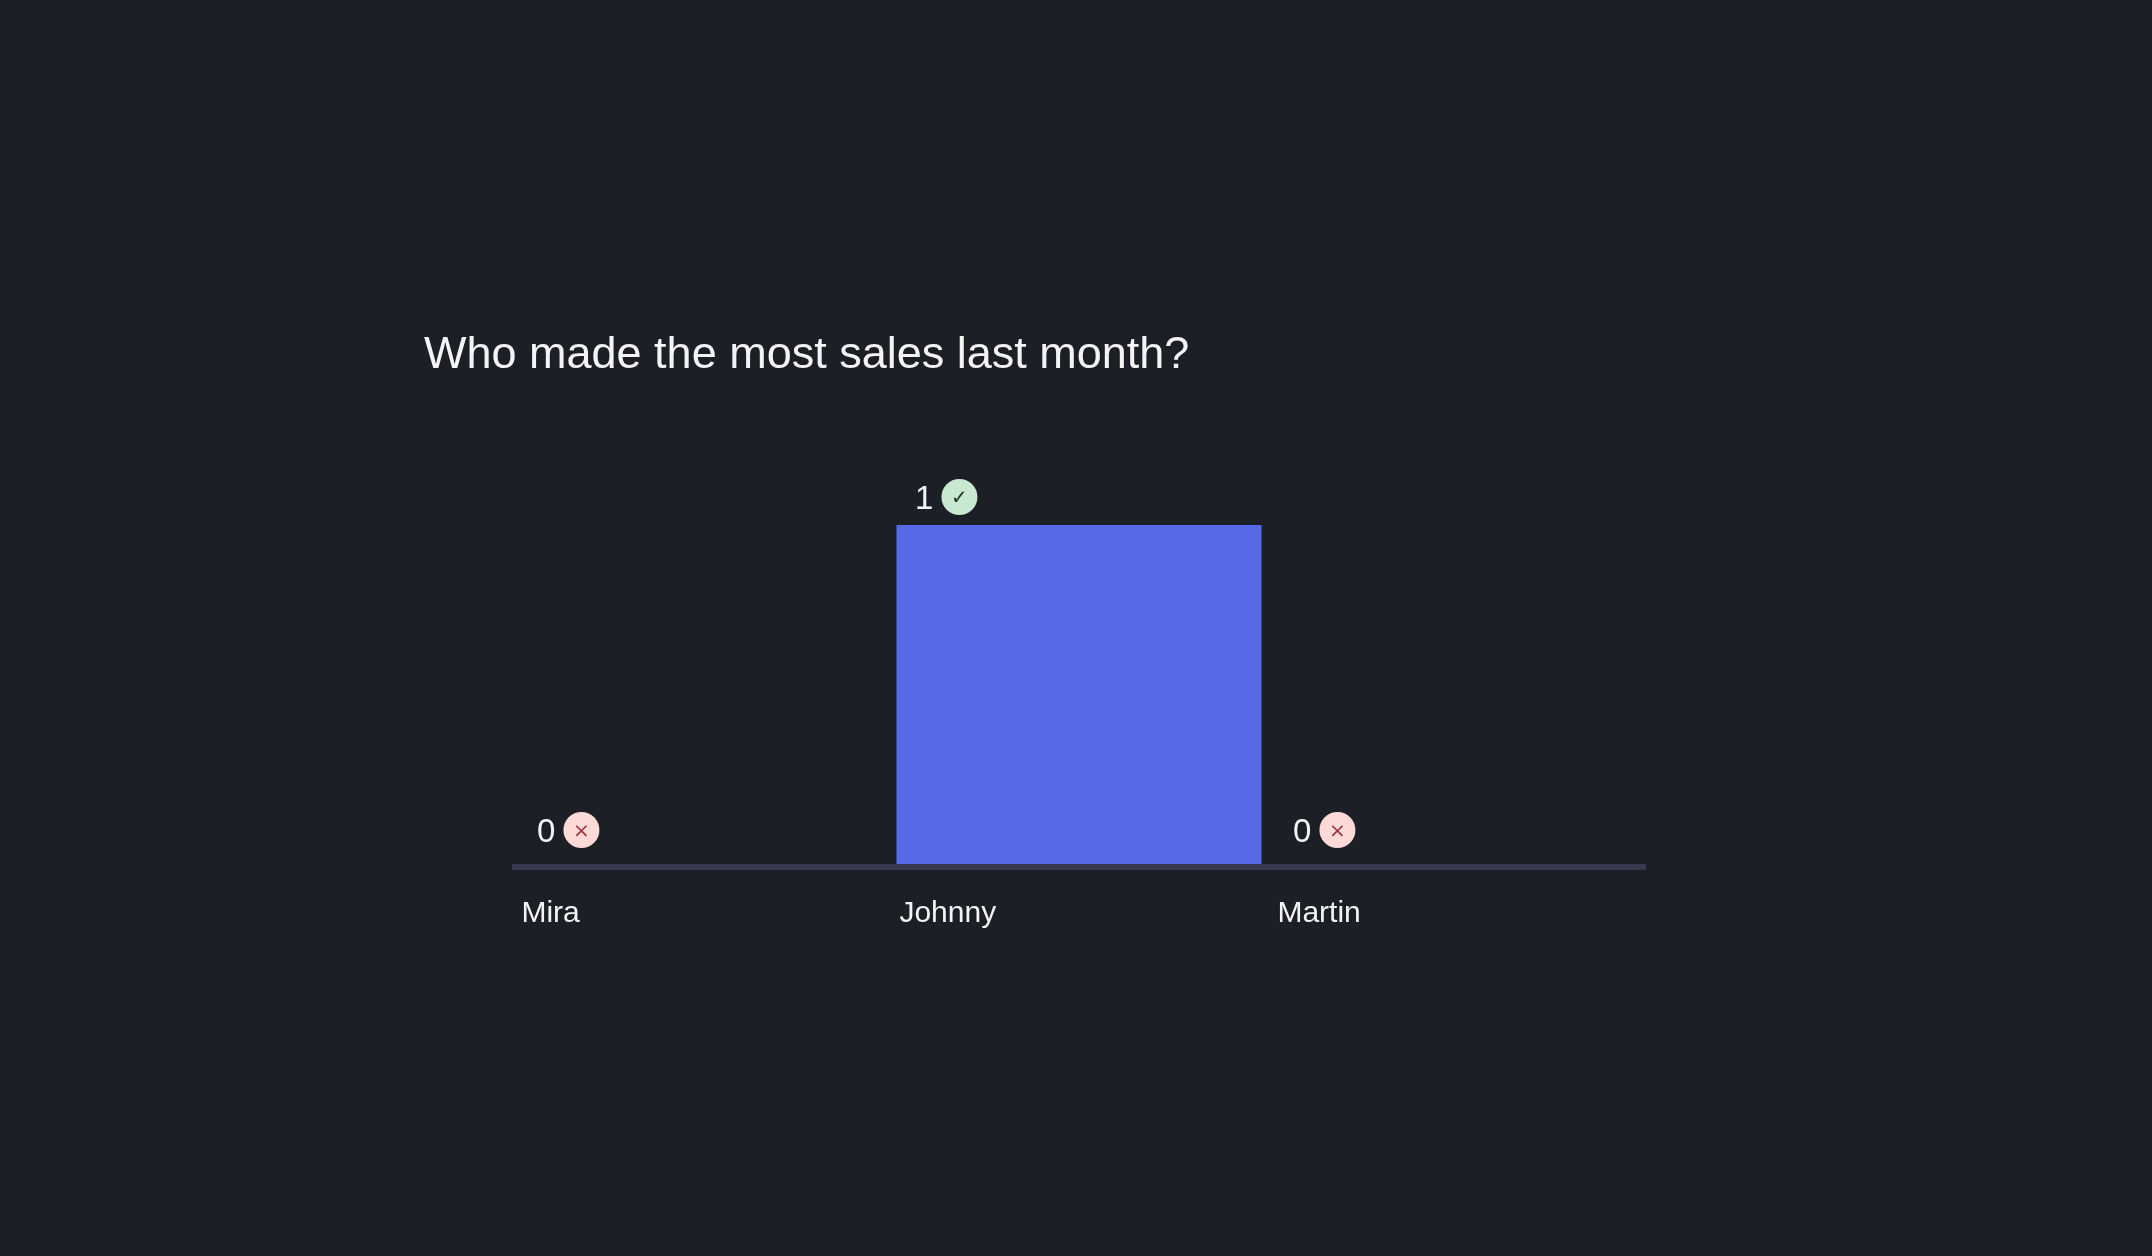 Image resolution: width=2152 pixels, height=1256 pixels. Describe the element at coordinates (551, 911) in the screenshot. I see `x-tick-label: Mira` at that location.